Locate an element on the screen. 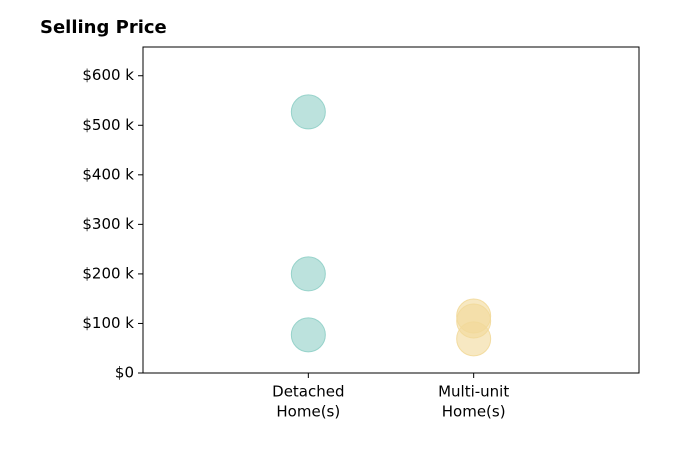  y-tick-label: $0 is located at coordinates (124, 373).